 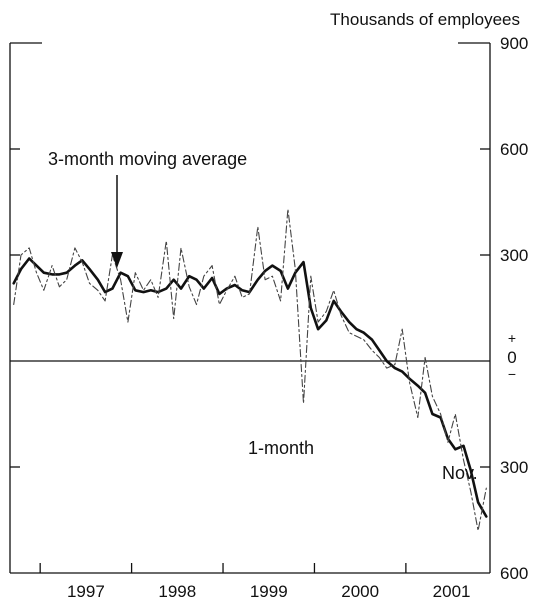 What do you see at coordinates (425, 19) in the screenshot?
I see `unit-label: Thousands of employees` at bounding box center [425, 19].